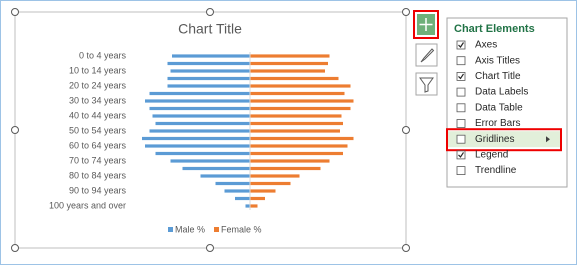 Image resolution: width=577 pixels, height=265 pixels. What do you see at coordinates (98, 190) in the screenshot?
I see `y-tick-label: 90 to 94 years` at bounding box center [98, 190].